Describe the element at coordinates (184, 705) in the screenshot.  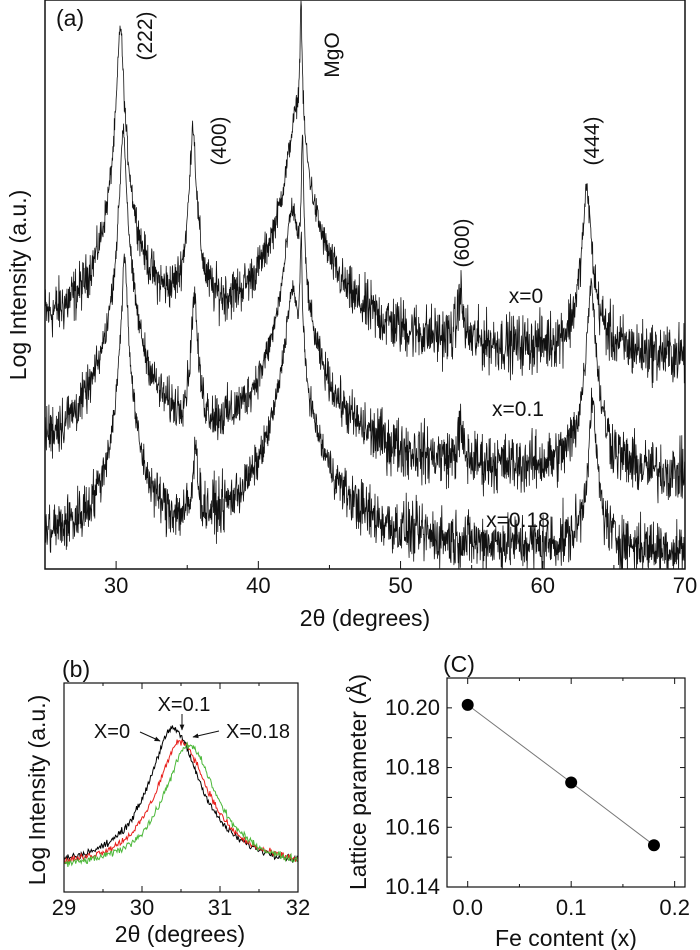
I see `legend-x01: X=0.1` at that location.